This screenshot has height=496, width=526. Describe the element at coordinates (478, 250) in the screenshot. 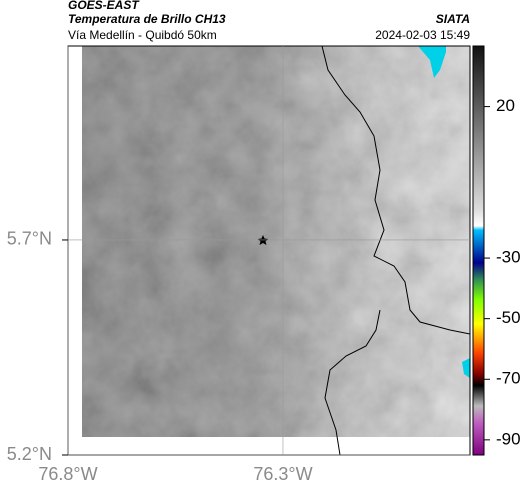

I see `colorbar` at that location.